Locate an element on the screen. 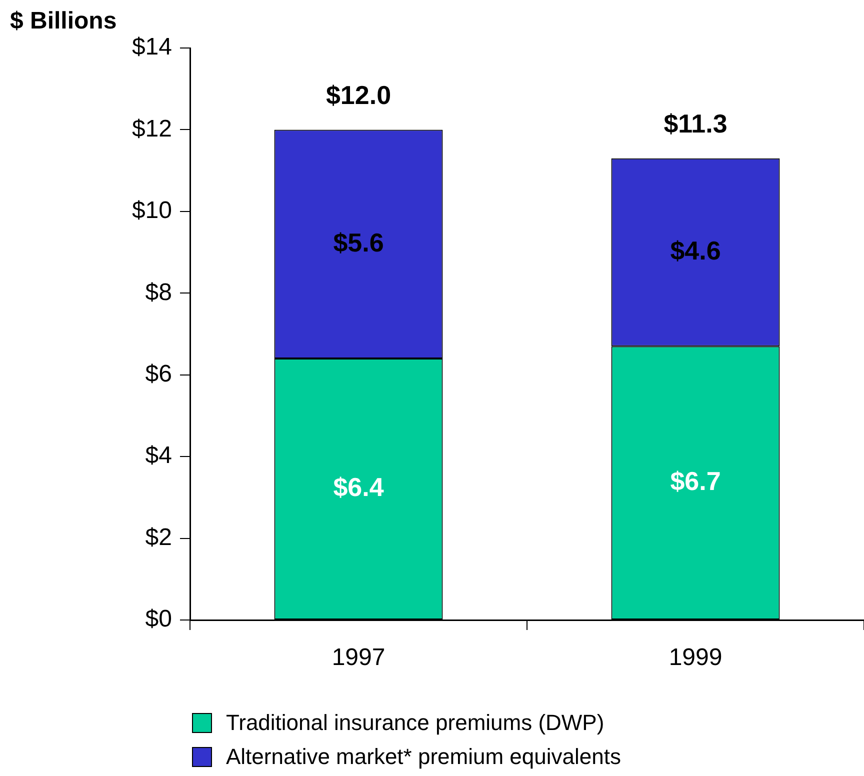 Image resolution: width=864 pixels, height=776 pixels. data-label: $4.6 is located at coordinates (695, 250).